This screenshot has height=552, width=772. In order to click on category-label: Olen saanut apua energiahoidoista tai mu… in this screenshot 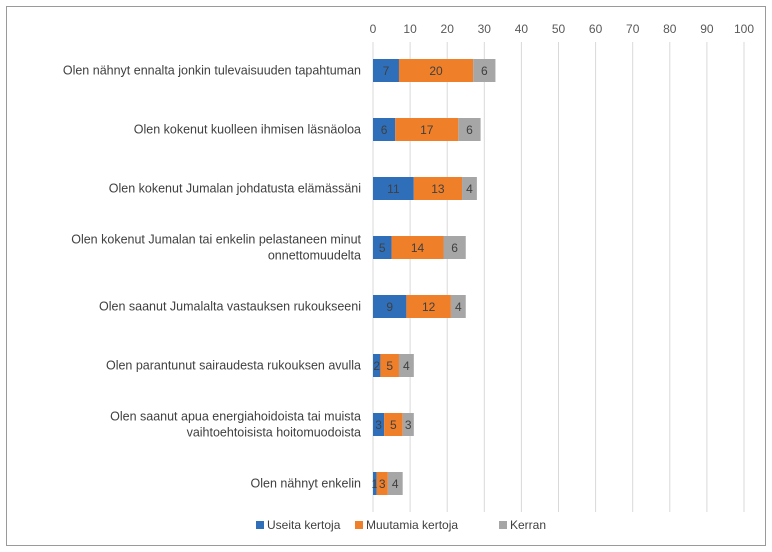, I will do `click(235, 417)`.